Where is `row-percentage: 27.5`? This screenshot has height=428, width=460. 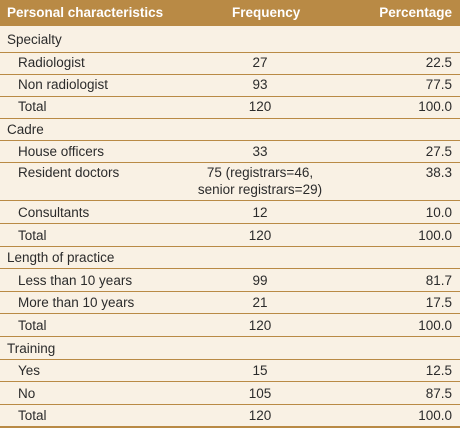
row-percentage: 27.5 is located at coordinates (438, 151).